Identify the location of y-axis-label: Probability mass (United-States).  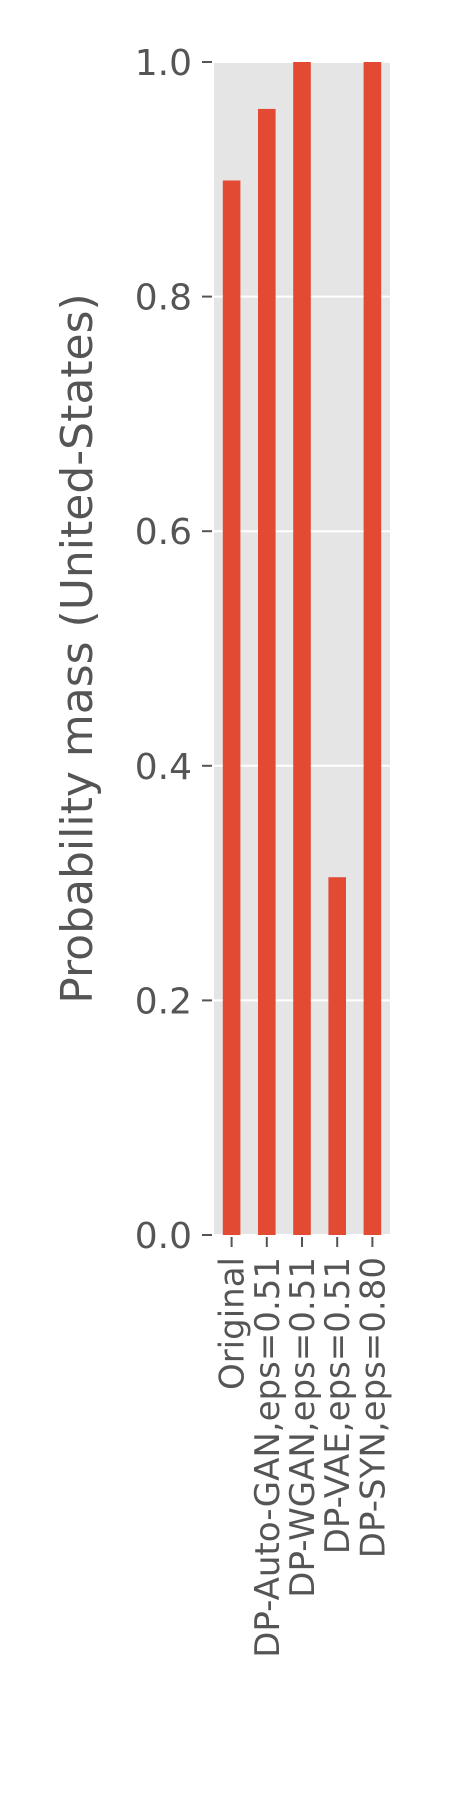
(77, 648).